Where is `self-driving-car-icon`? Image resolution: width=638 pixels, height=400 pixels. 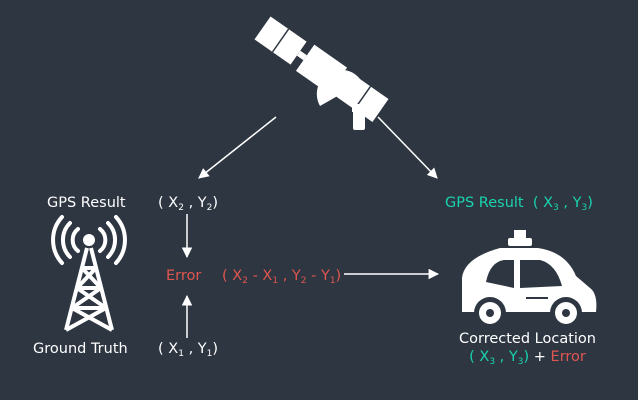
self-driving-car-icon is located at coordinates (529, 279).